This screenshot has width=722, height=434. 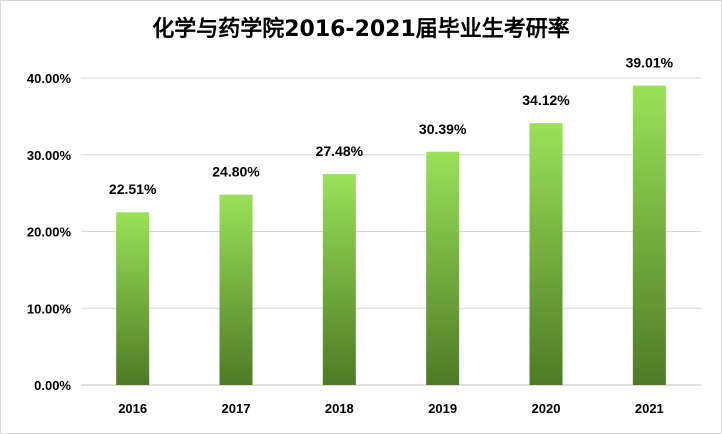 What do you see at coordinates (49, 308) in the screenshot?
I see `y-tick-label: 10.00%` at bounding box center [49, 308].